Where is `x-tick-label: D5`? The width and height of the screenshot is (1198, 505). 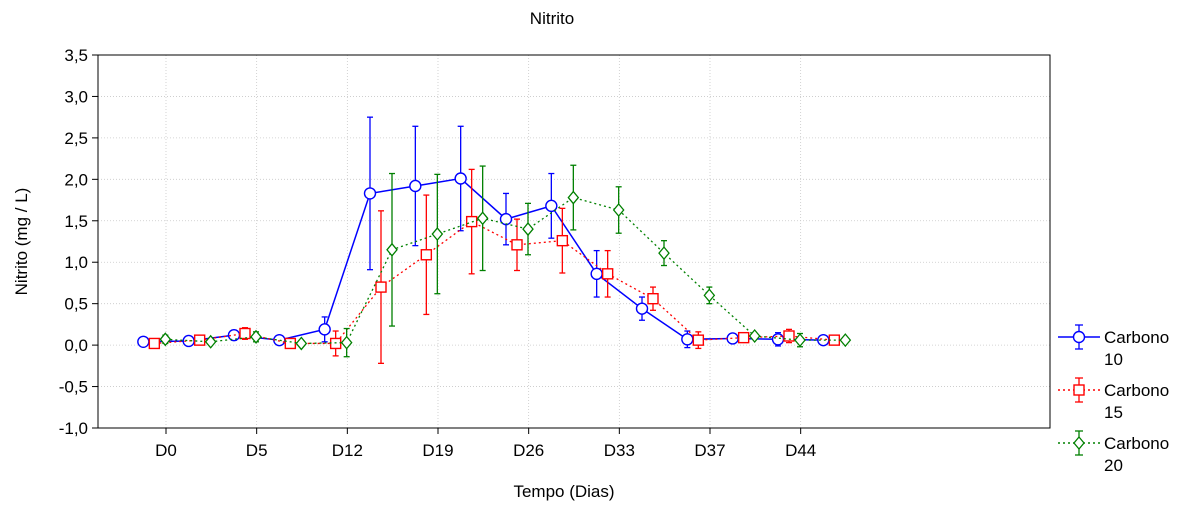 x-tick-label: D5 is located at coordinates (257, 450).